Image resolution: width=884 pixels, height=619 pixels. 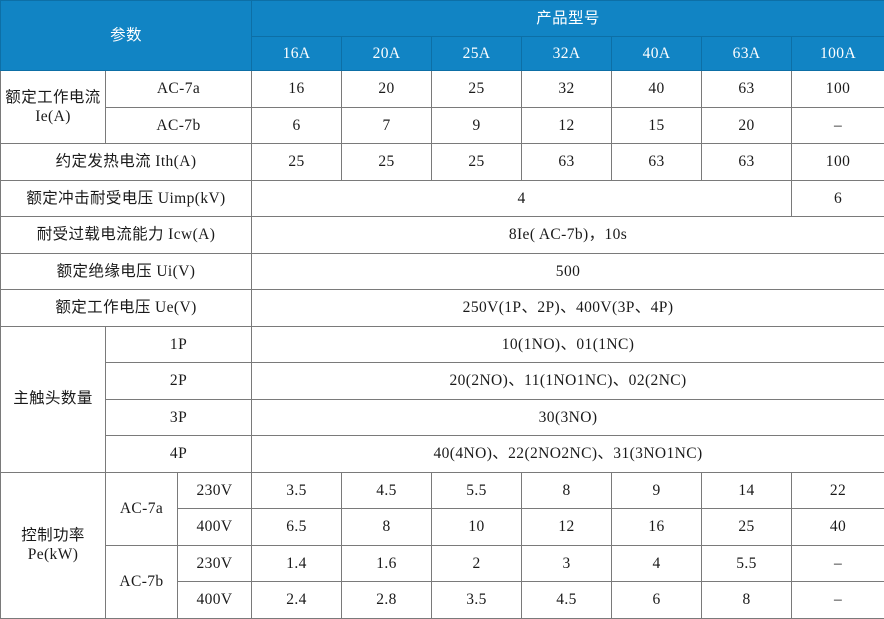 I want to click on cell-impulse-voltage-100a: 6, so click(x=838, y=198).